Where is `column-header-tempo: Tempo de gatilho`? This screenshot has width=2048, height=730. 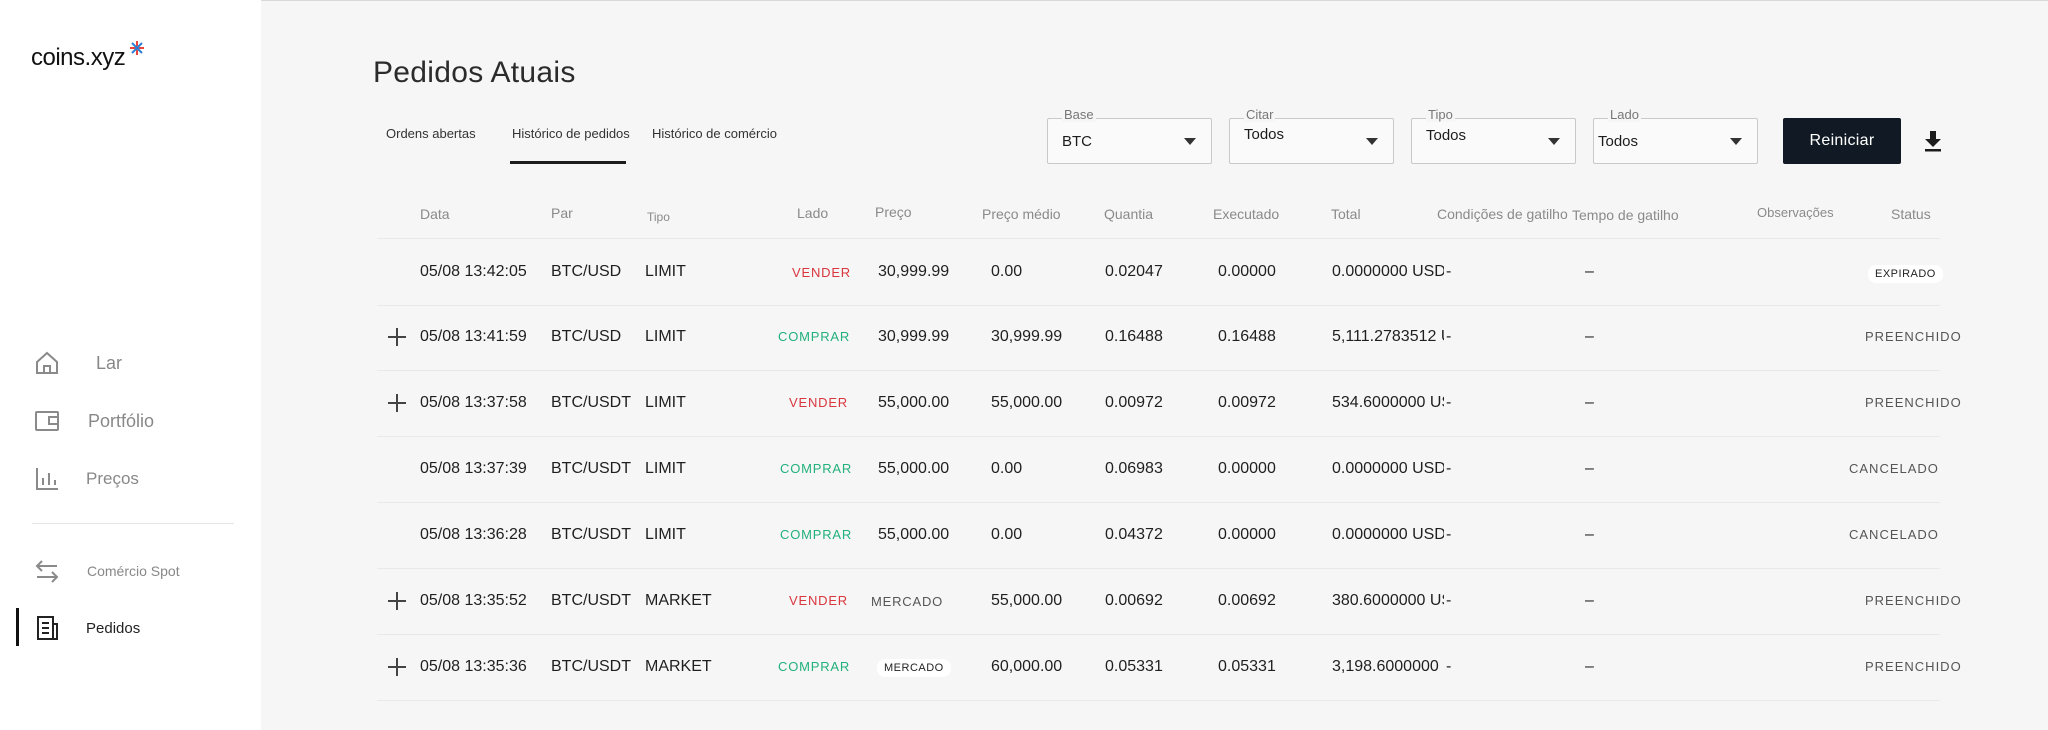 column-header-tempo: Tempo de gatilho is located at coordinates (1625, 215).